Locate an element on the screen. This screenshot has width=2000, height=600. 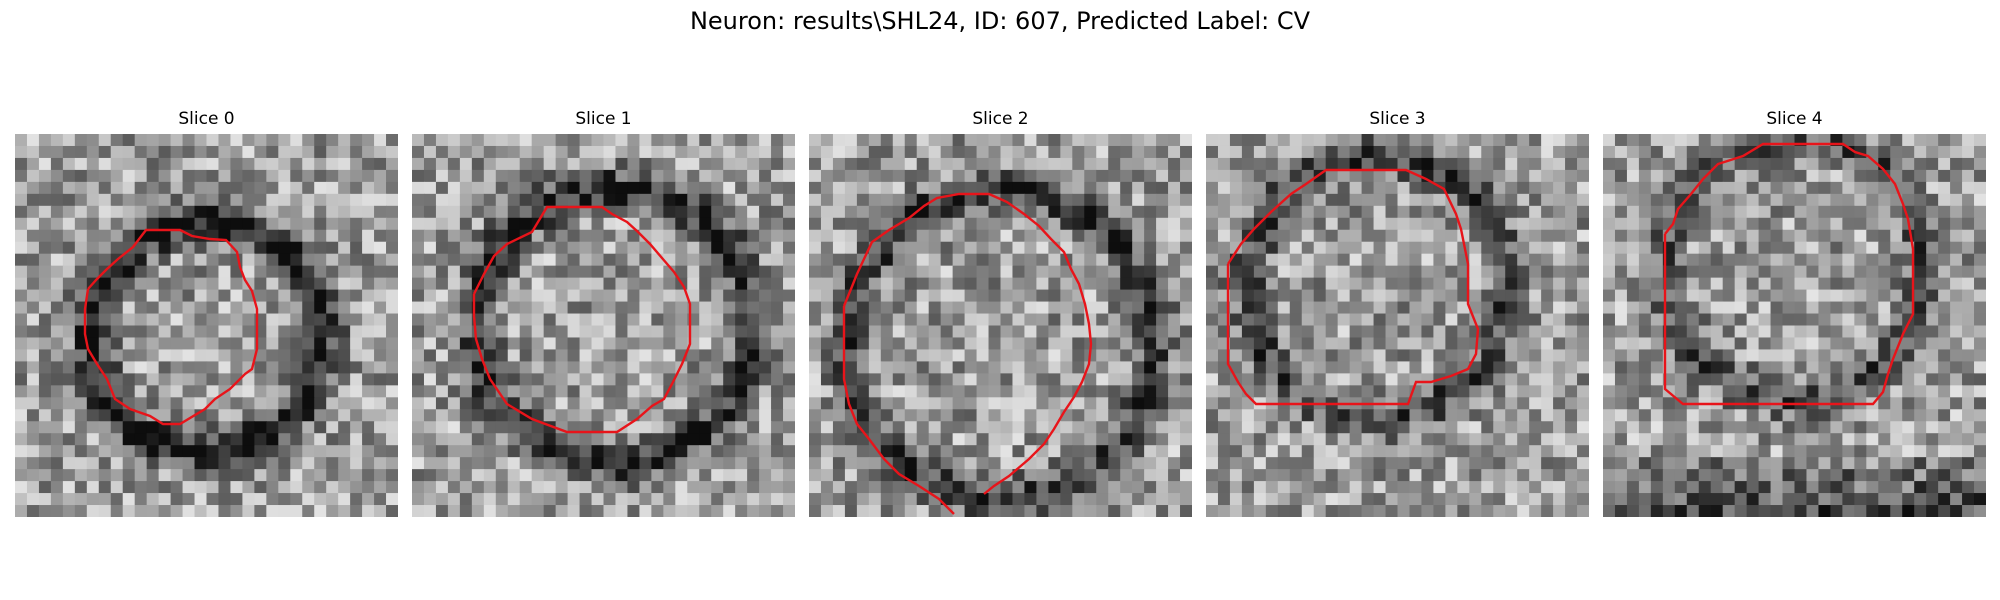
slice-panel-3: Slice 3 is located at coordinates (1397, 312).